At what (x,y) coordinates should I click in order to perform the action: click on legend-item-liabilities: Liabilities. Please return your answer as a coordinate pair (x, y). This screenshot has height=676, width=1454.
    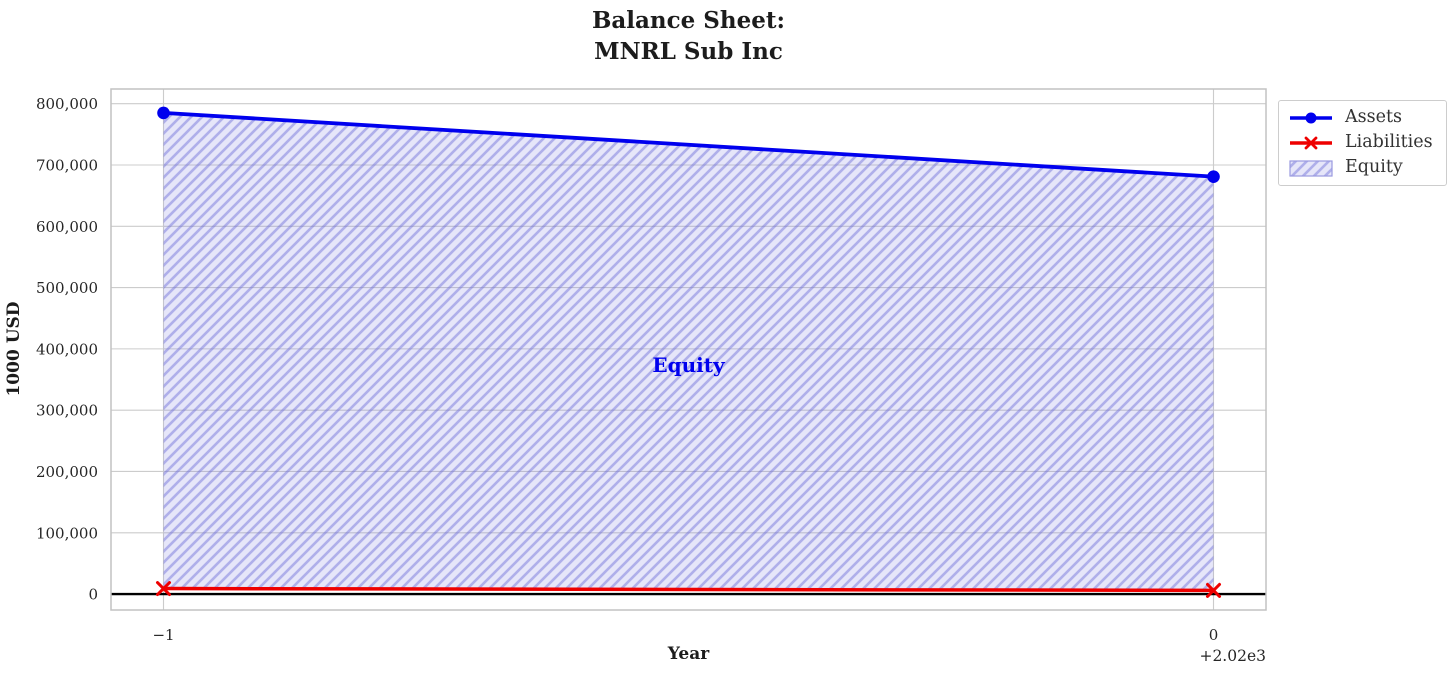
    Looking at the image, I should click on (1360, 143).